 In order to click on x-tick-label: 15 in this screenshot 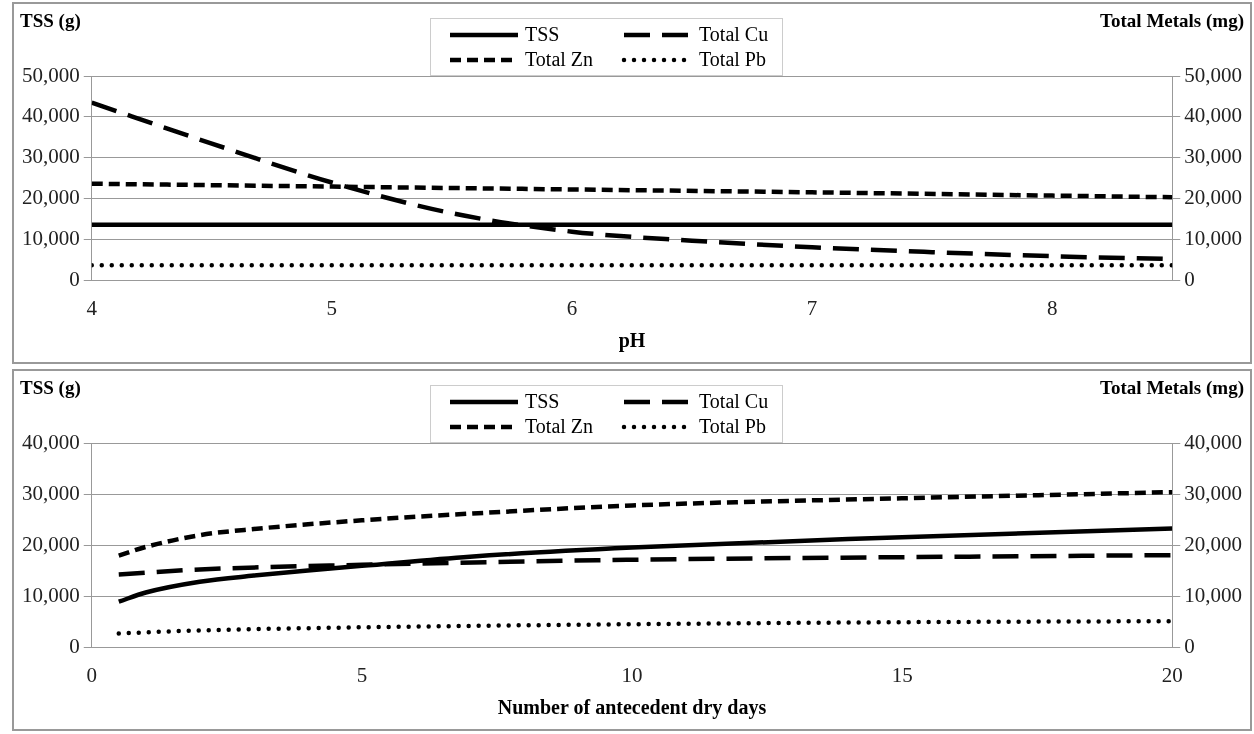, I will do `click(902, 674)`.